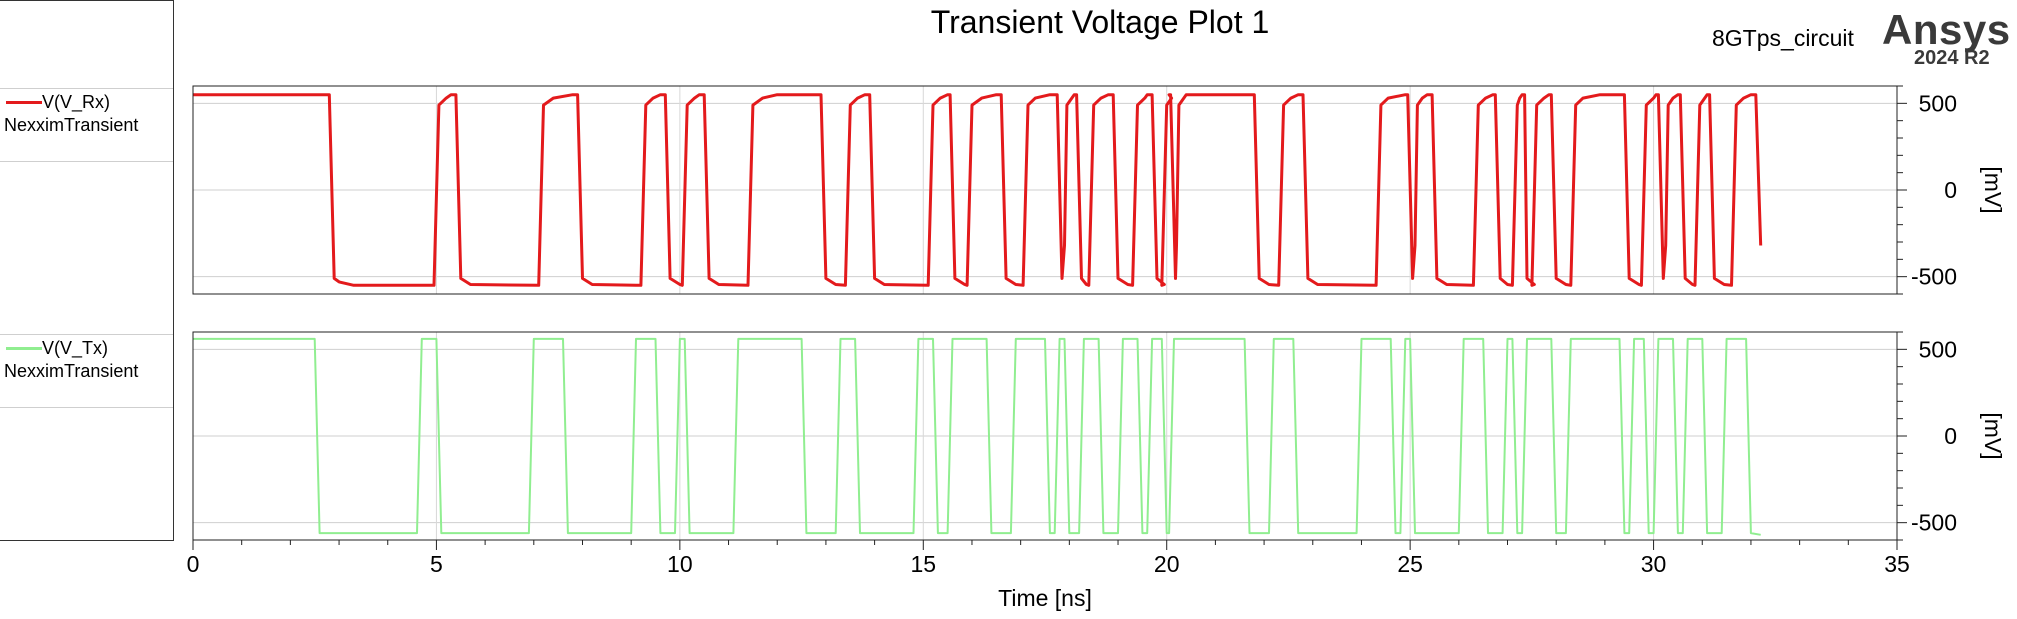  Describe the element at coordinates (1946, 29) in the screenshot. I see `ansys-logo: Ansys` at that location.